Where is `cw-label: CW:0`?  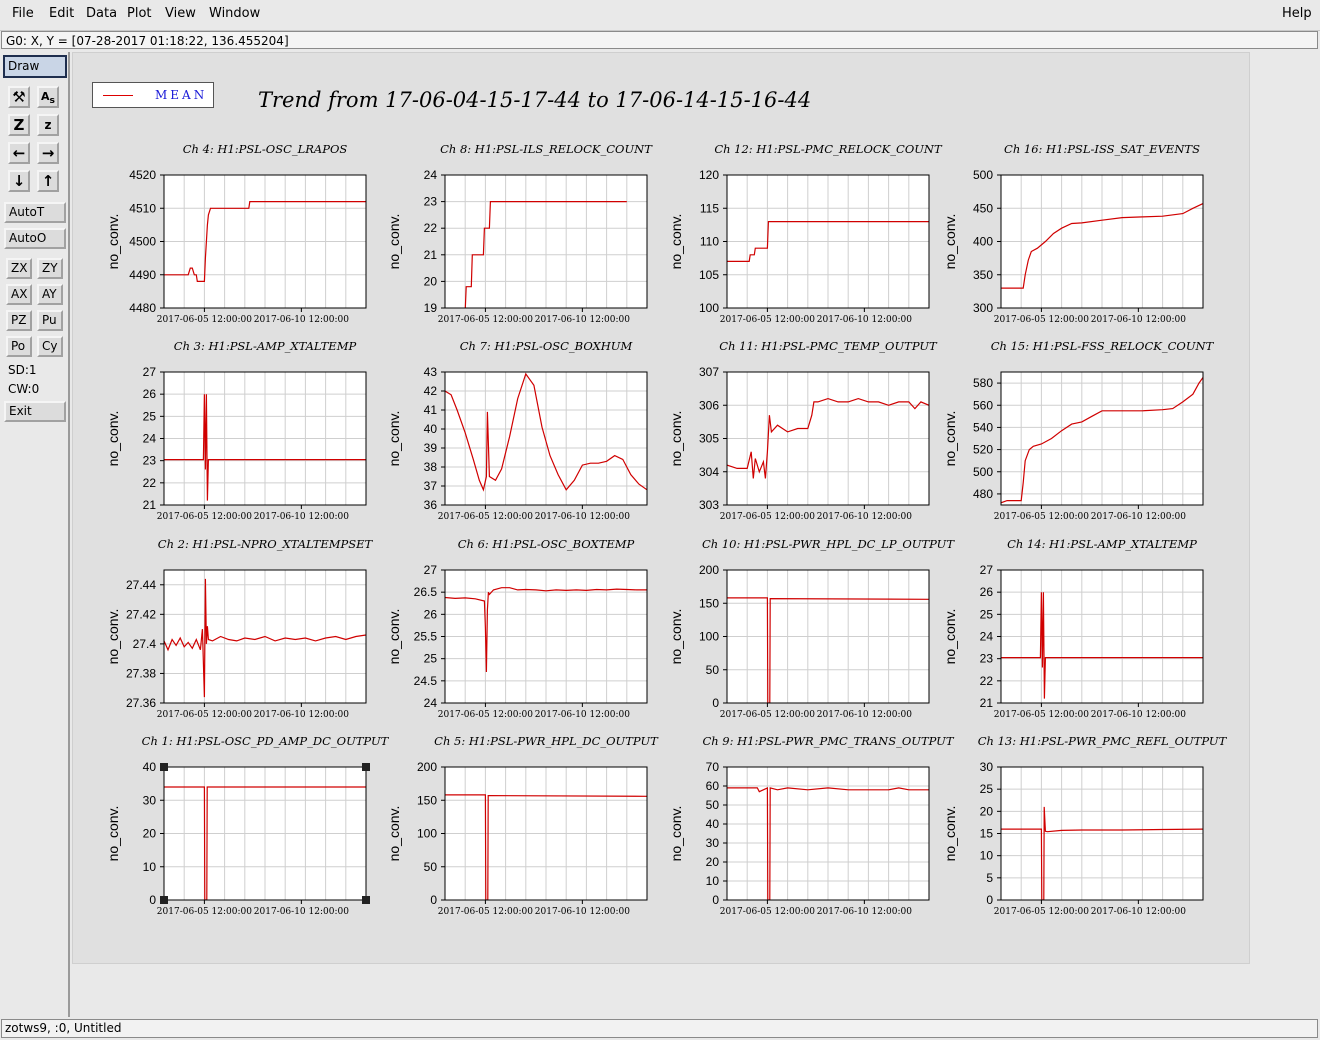 cw-label: CW:0 is located at coordinates (24, 389).